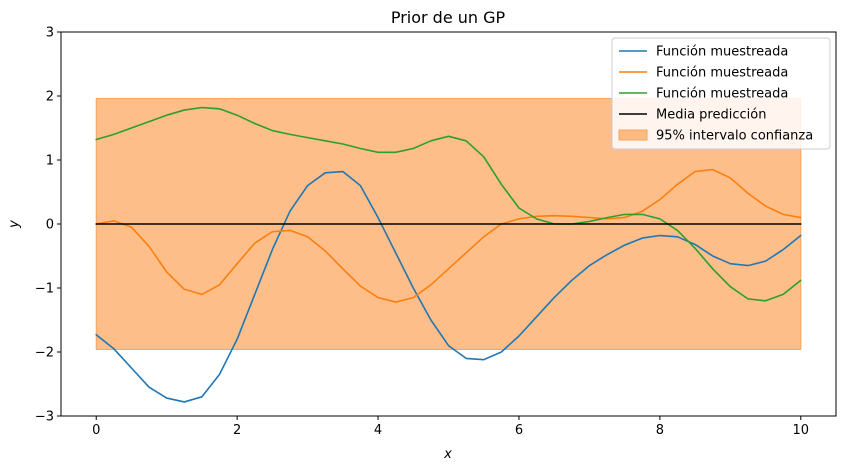  I want to click on legend-label-4: Media predicción, so click(711, 115).